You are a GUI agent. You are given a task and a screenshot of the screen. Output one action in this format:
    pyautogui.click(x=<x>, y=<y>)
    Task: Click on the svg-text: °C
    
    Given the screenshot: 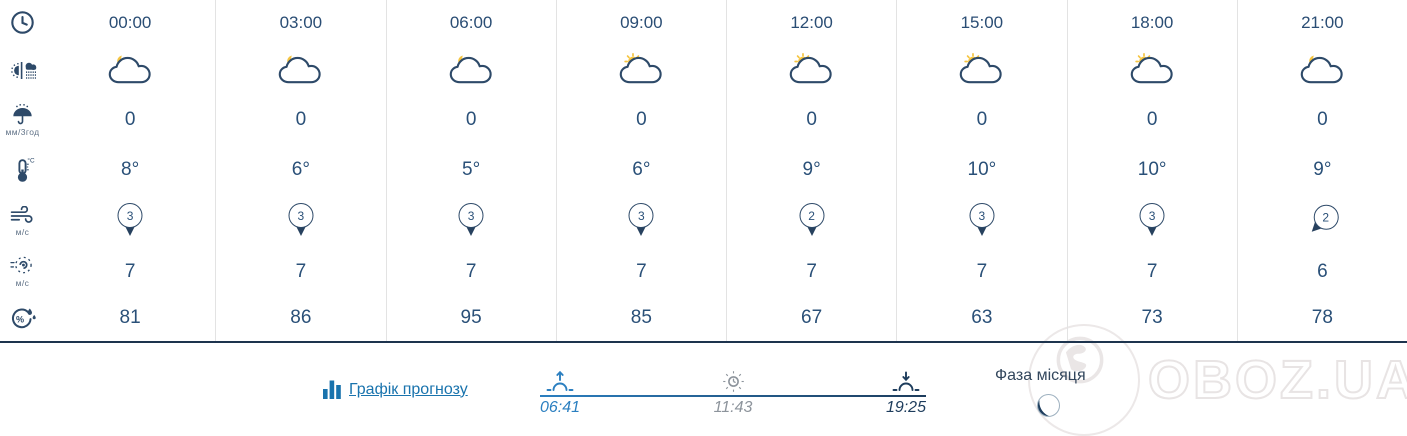 What is the action you would take?
    pyautogui.click(x=31, y=161)
    